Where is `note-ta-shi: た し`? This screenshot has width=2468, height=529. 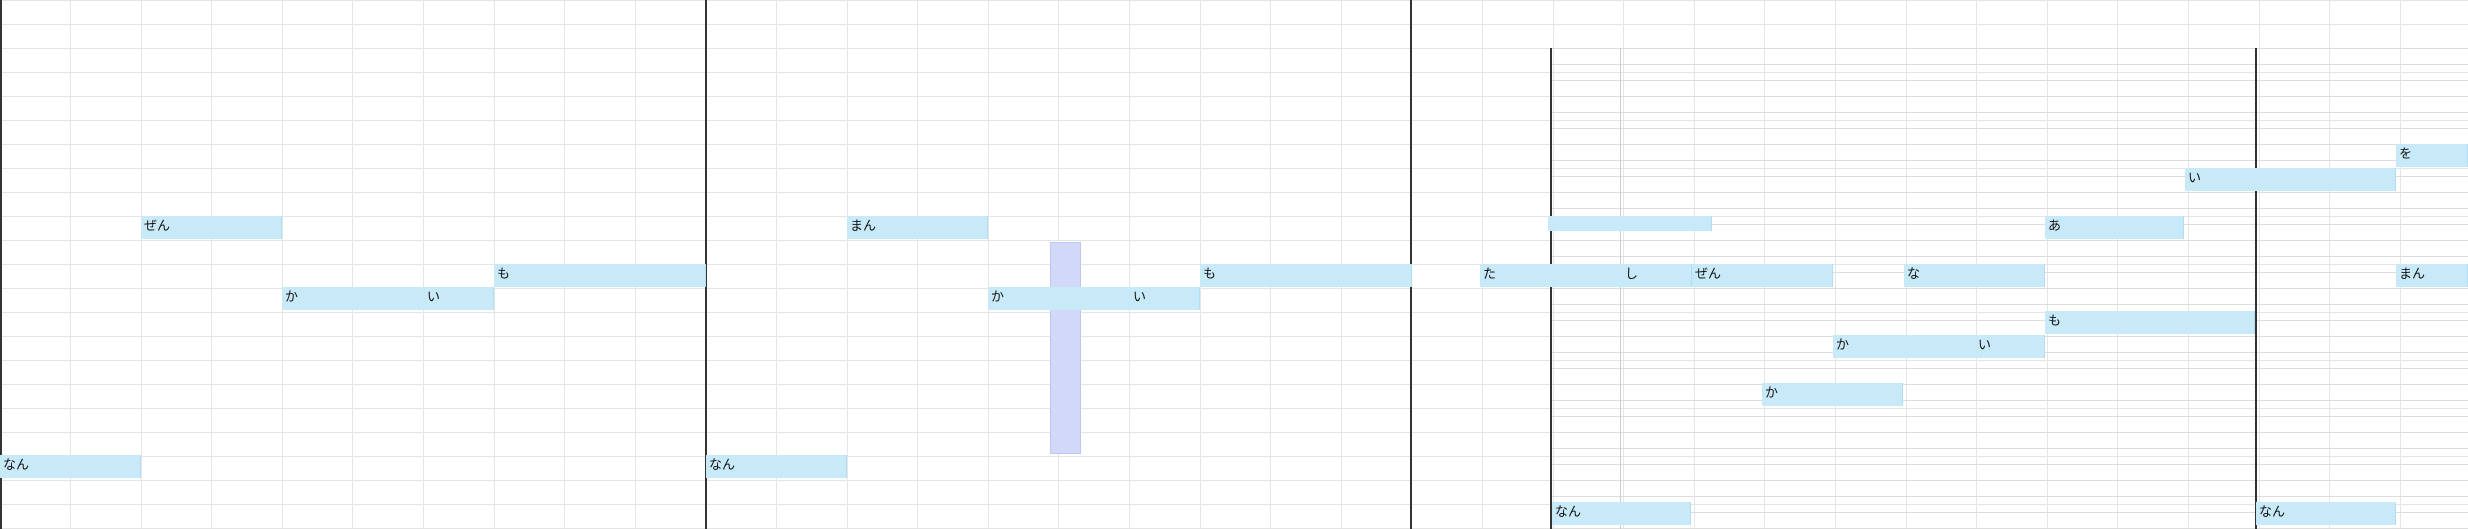 note-ta-shi: た し is located at coordinates (1586, 275).